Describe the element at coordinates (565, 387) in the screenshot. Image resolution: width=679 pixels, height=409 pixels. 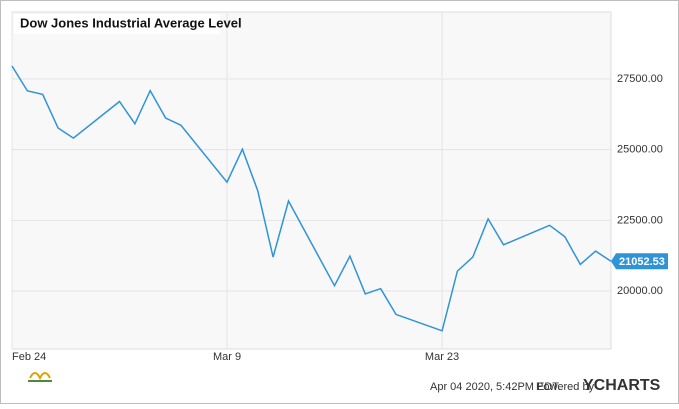
I see `powered-by: Powered by` at that location.